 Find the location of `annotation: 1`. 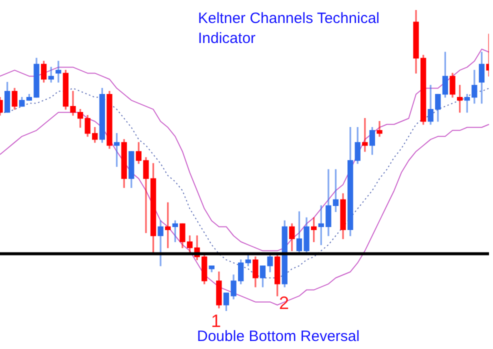

annotation: 1 is located at coordinates (216, 321).